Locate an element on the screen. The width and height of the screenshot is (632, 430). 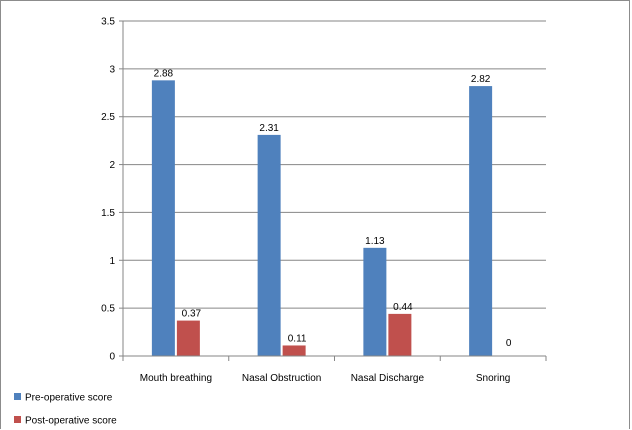
data-label: 2.82 is located at coordinates (481, 79).